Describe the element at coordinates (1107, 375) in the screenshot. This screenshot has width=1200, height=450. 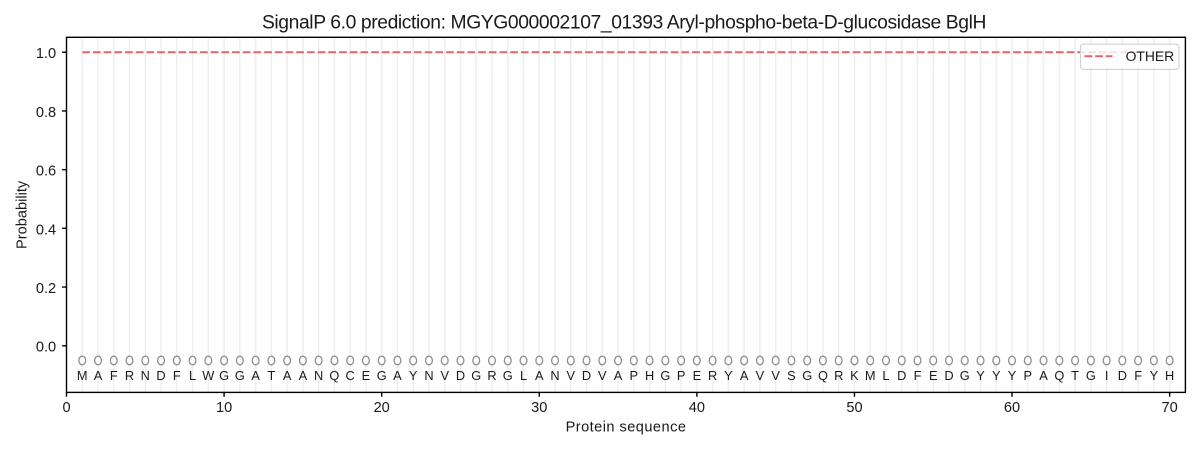
I see `svg-text: I` at that location.